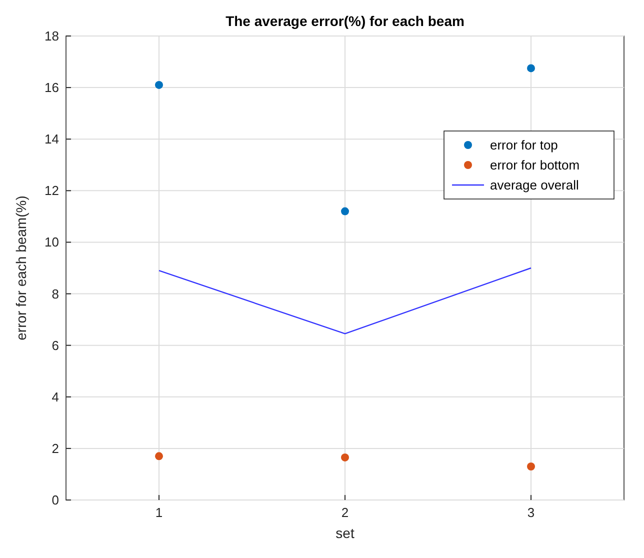  Describe the element at coordinates (531, 512) in the screenshot. I see `x-tick-label: 3` at that location.